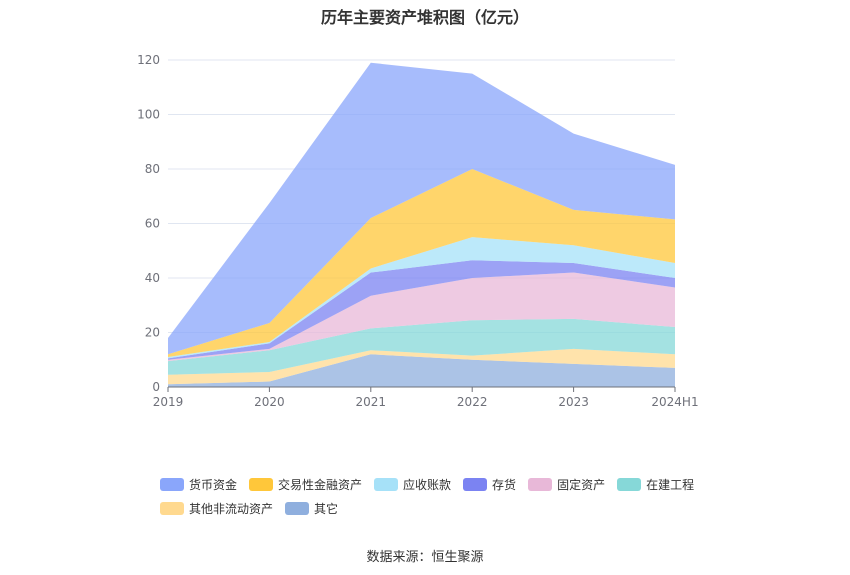 This screenshot has width=850, height=575. What do you see at coordinates (670, 484) in the screenshot?
I see `legend-label: 在建工程` at bounding box center [670, 484].